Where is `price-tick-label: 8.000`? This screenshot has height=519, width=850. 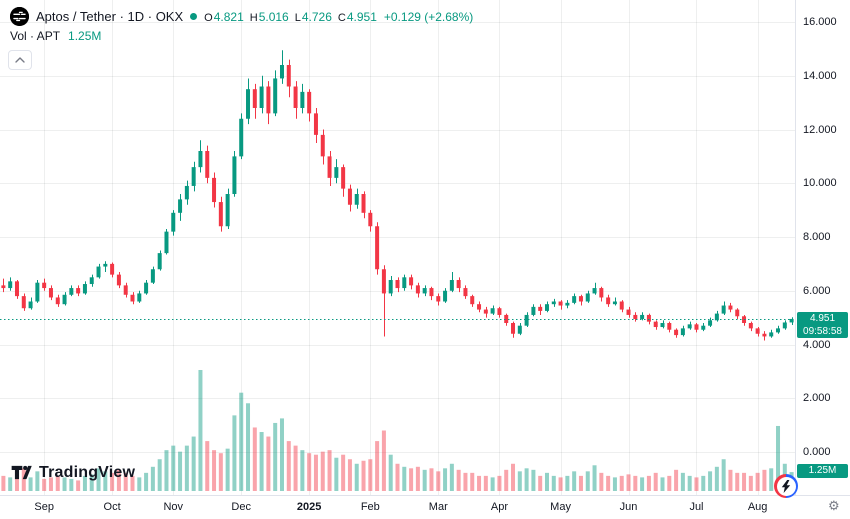 price-tick-label: 8.000 is located at coordinates (817, 237).